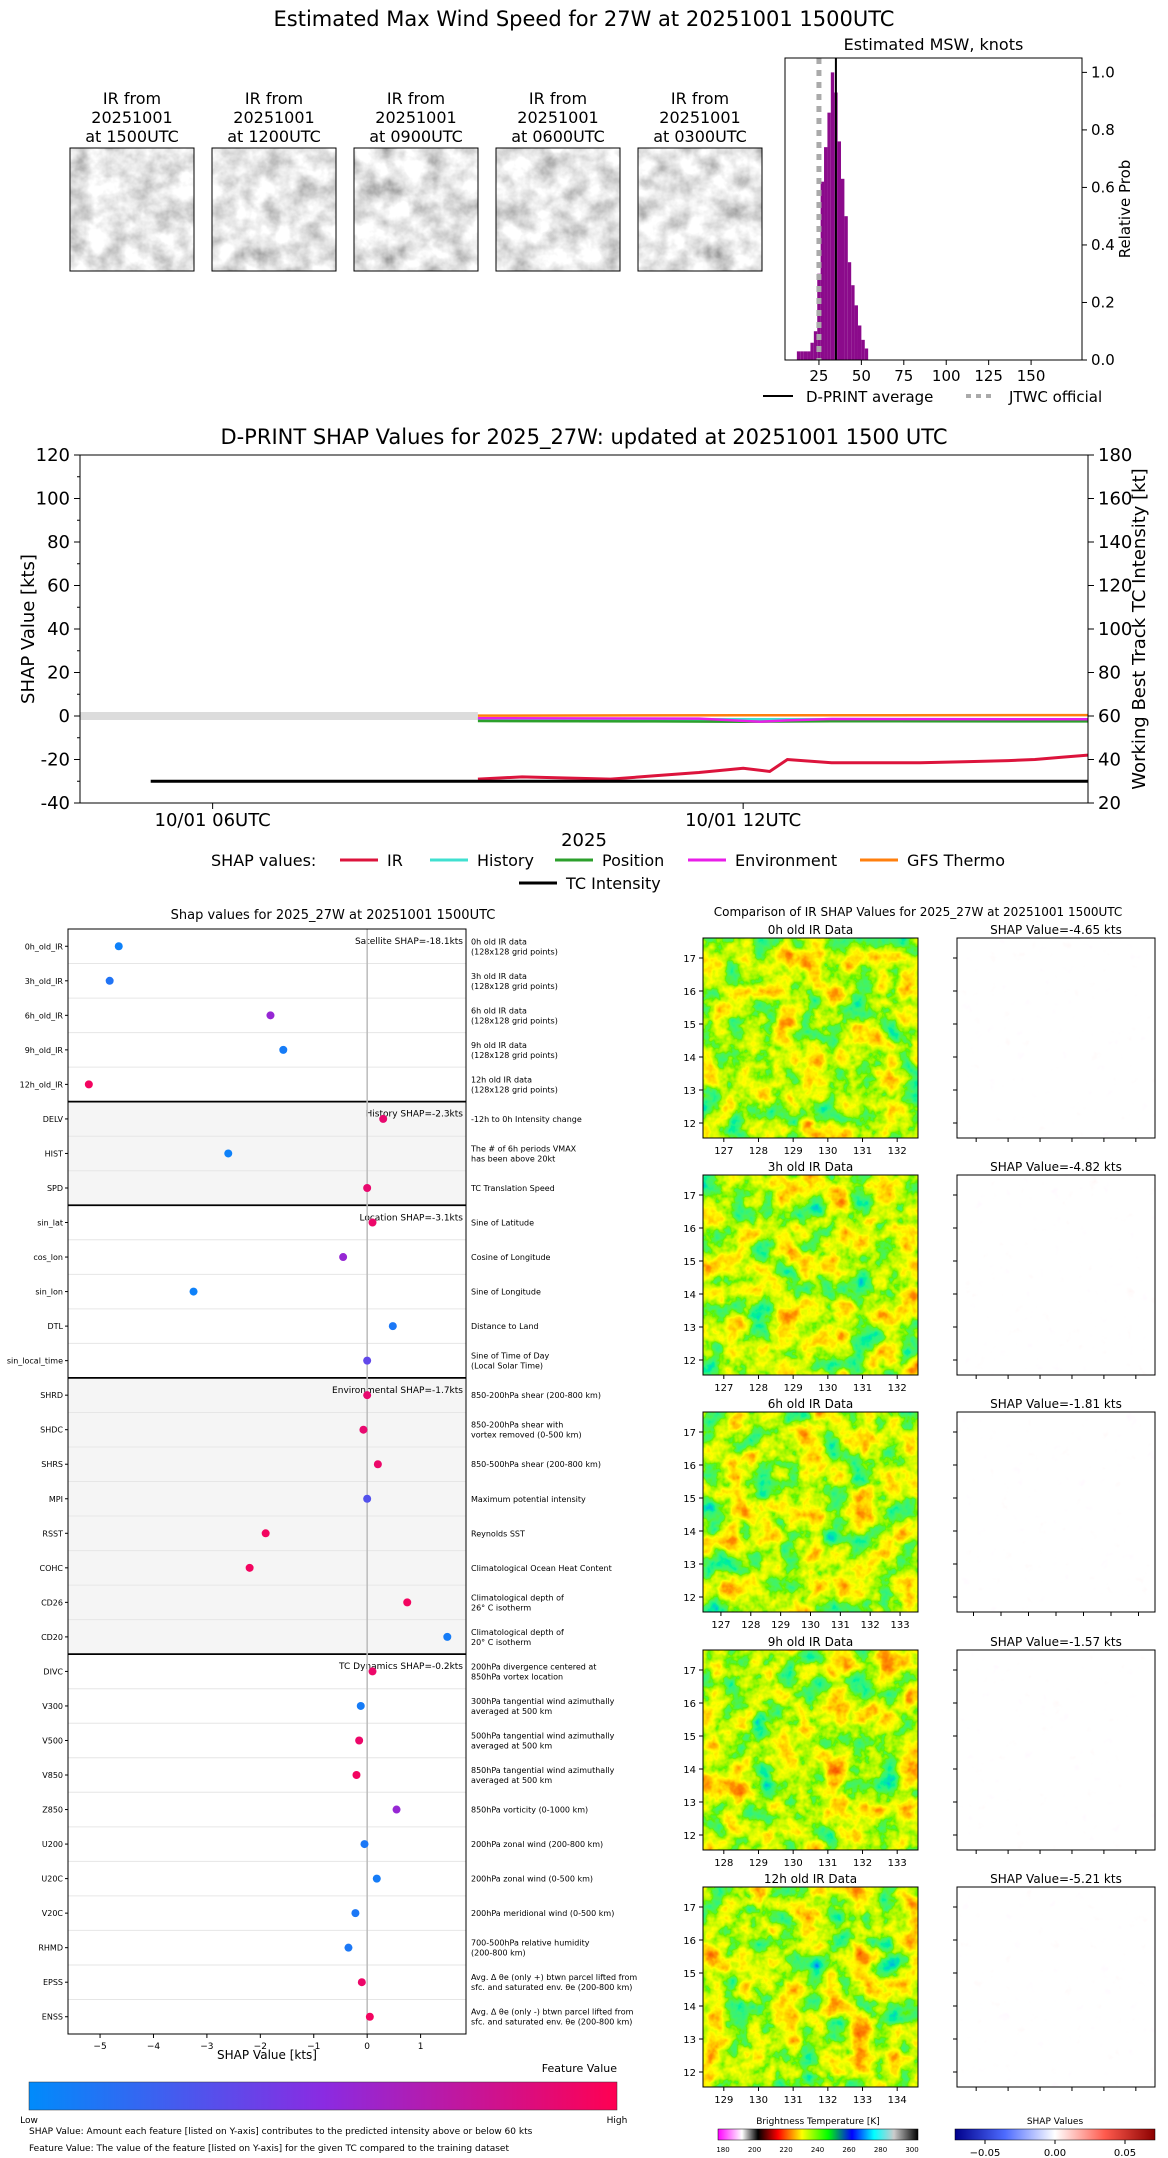 This screenshot has width=1168, height=2158. What do you see at coordinates (897, 1863) in the screenshot?
I see `ir-xtick-label-3-5: 133` at bounding box center [897, 1863].